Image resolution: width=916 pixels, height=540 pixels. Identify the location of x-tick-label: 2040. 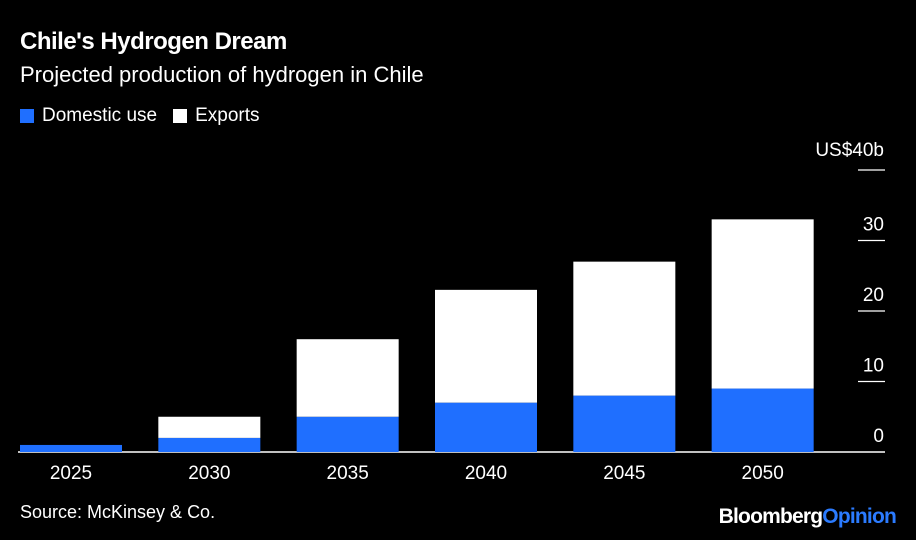
(486, 473).